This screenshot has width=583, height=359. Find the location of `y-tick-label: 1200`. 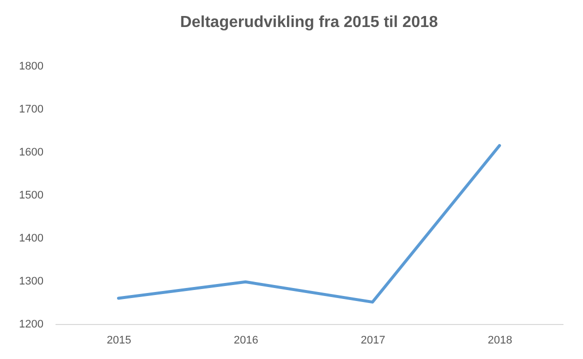

y-tick-label: 1200 is located at coordinates (31, 324).